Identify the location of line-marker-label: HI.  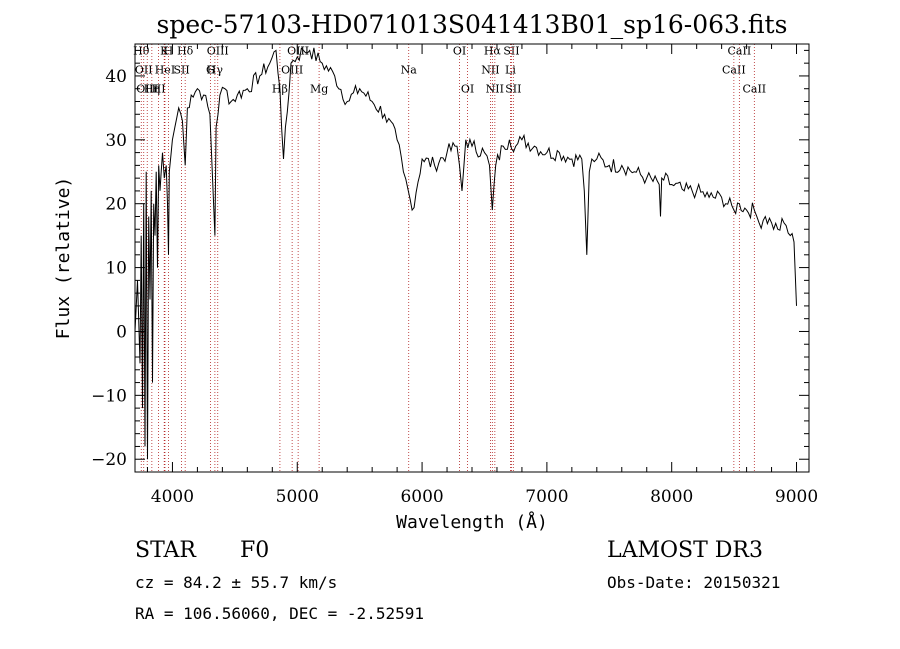
(159, 89).